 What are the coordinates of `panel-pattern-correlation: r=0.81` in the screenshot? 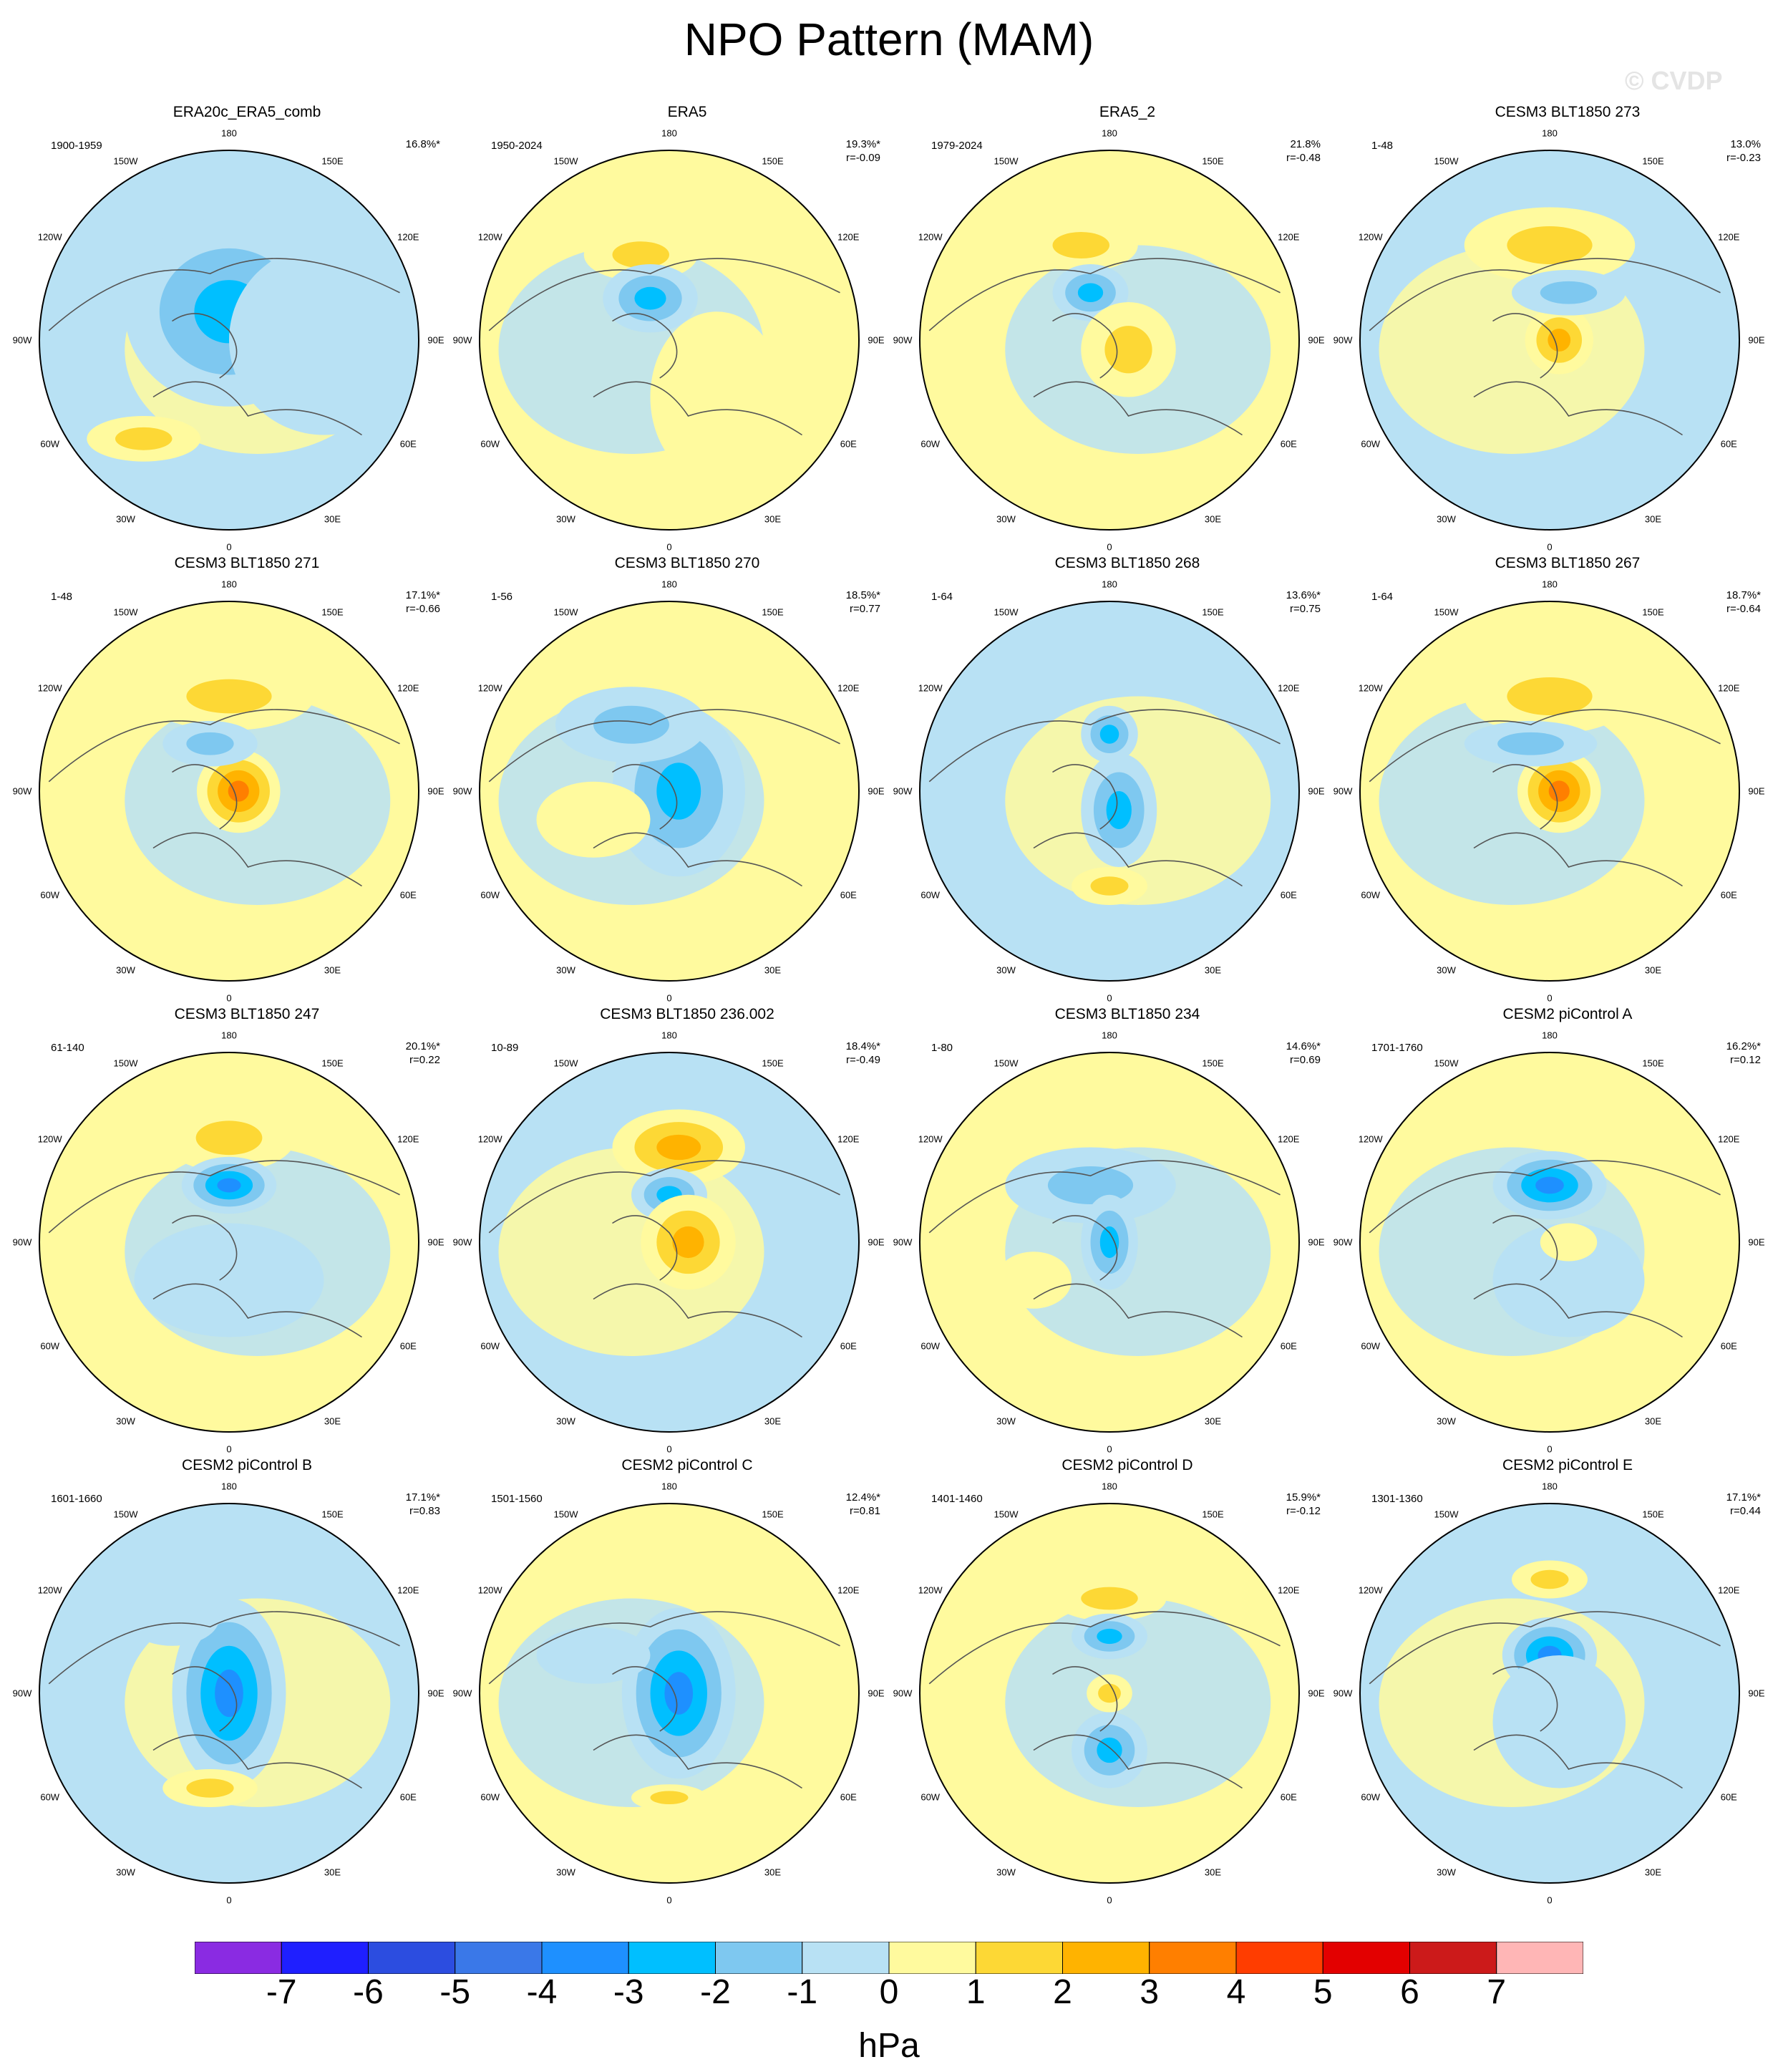 It's located at (865, 1511).